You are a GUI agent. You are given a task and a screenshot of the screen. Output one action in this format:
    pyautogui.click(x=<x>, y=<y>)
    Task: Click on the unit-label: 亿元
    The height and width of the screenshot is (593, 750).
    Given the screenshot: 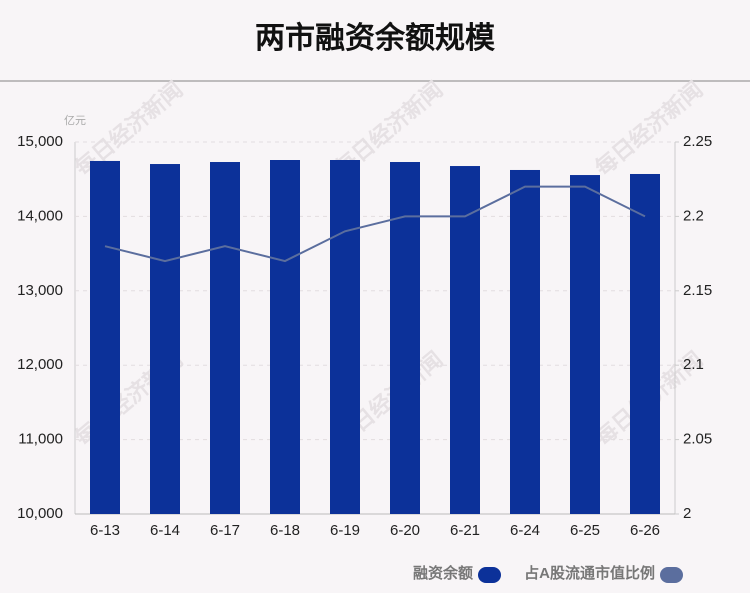 What is the action you would take?
    pyautogui.click(x=75, y=120)
    